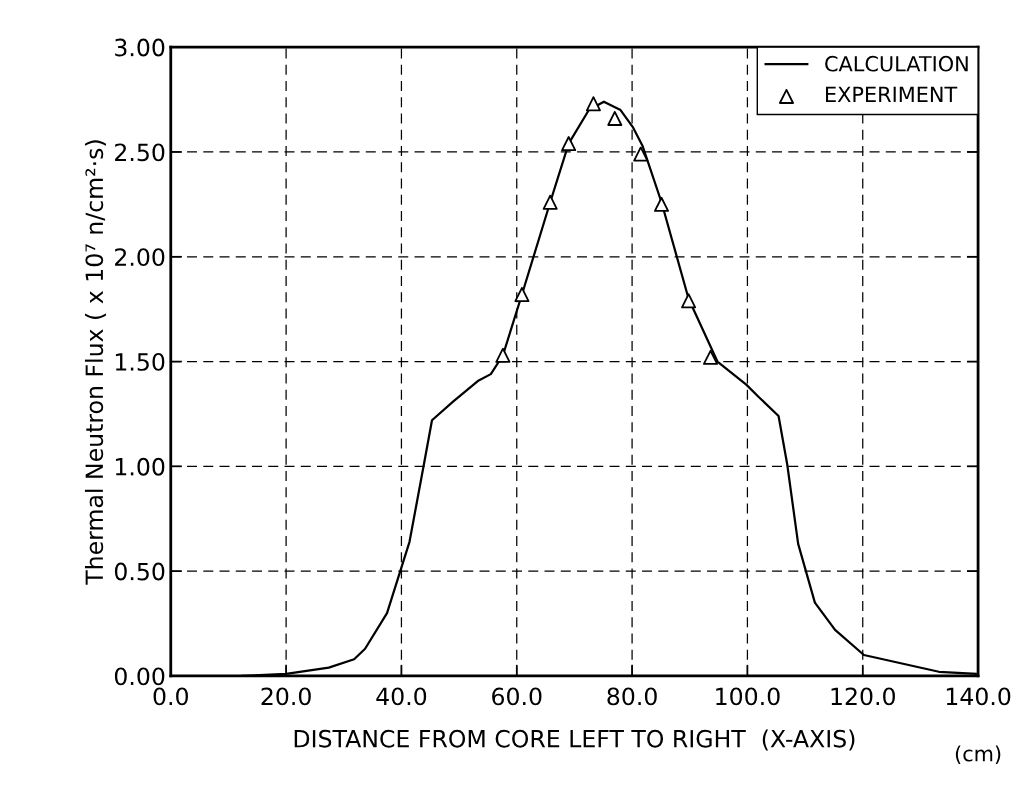  Describe the element at coordinates (632, 696) in the screenshot. I see `x-tick-label: 80.0` at that location.